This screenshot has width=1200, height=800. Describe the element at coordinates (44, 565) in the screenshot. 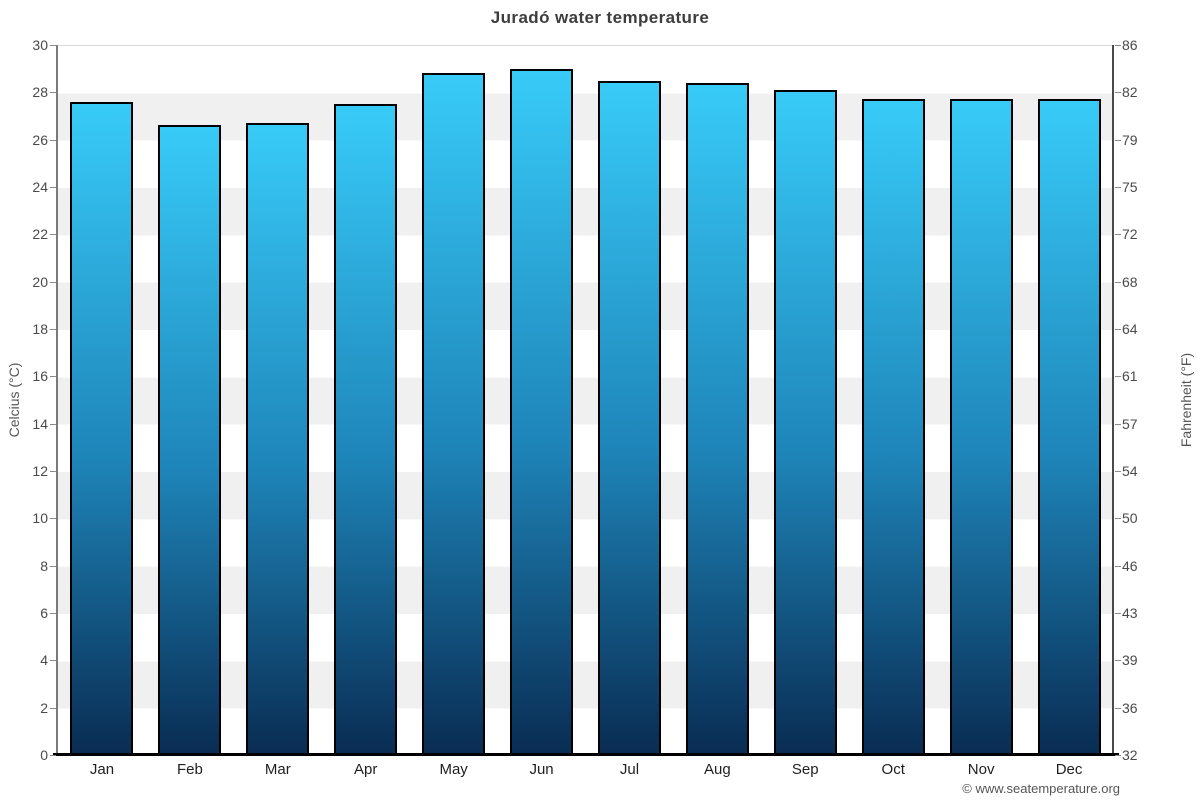

I see `left-tick-8: 8` at that location.